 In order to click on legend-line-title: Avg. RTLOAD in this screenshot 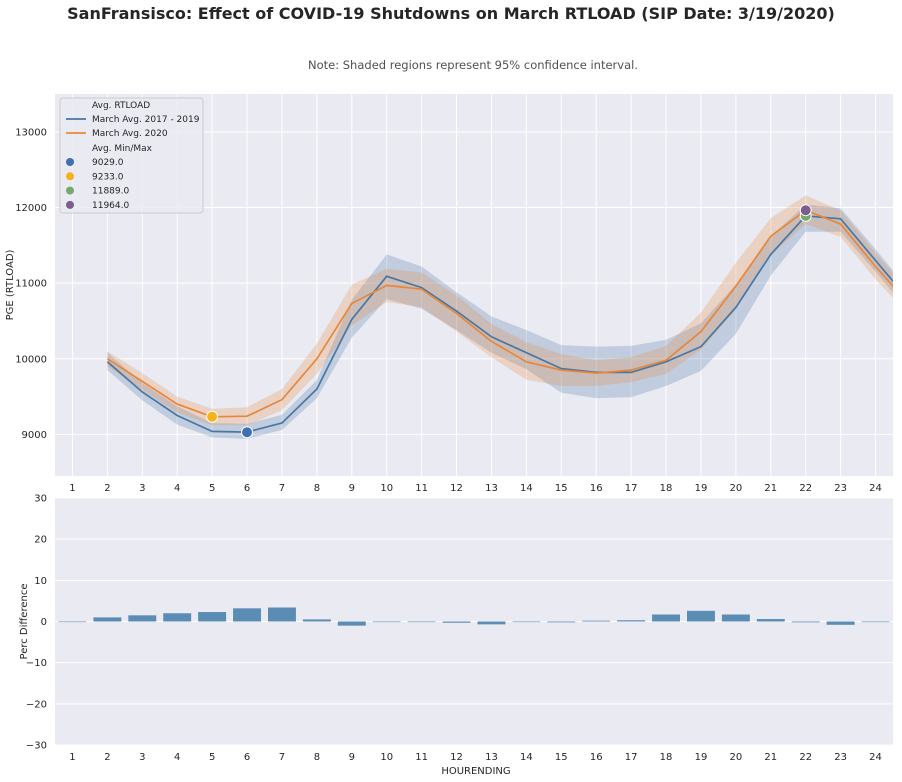, I will do `click(121, 106)`.